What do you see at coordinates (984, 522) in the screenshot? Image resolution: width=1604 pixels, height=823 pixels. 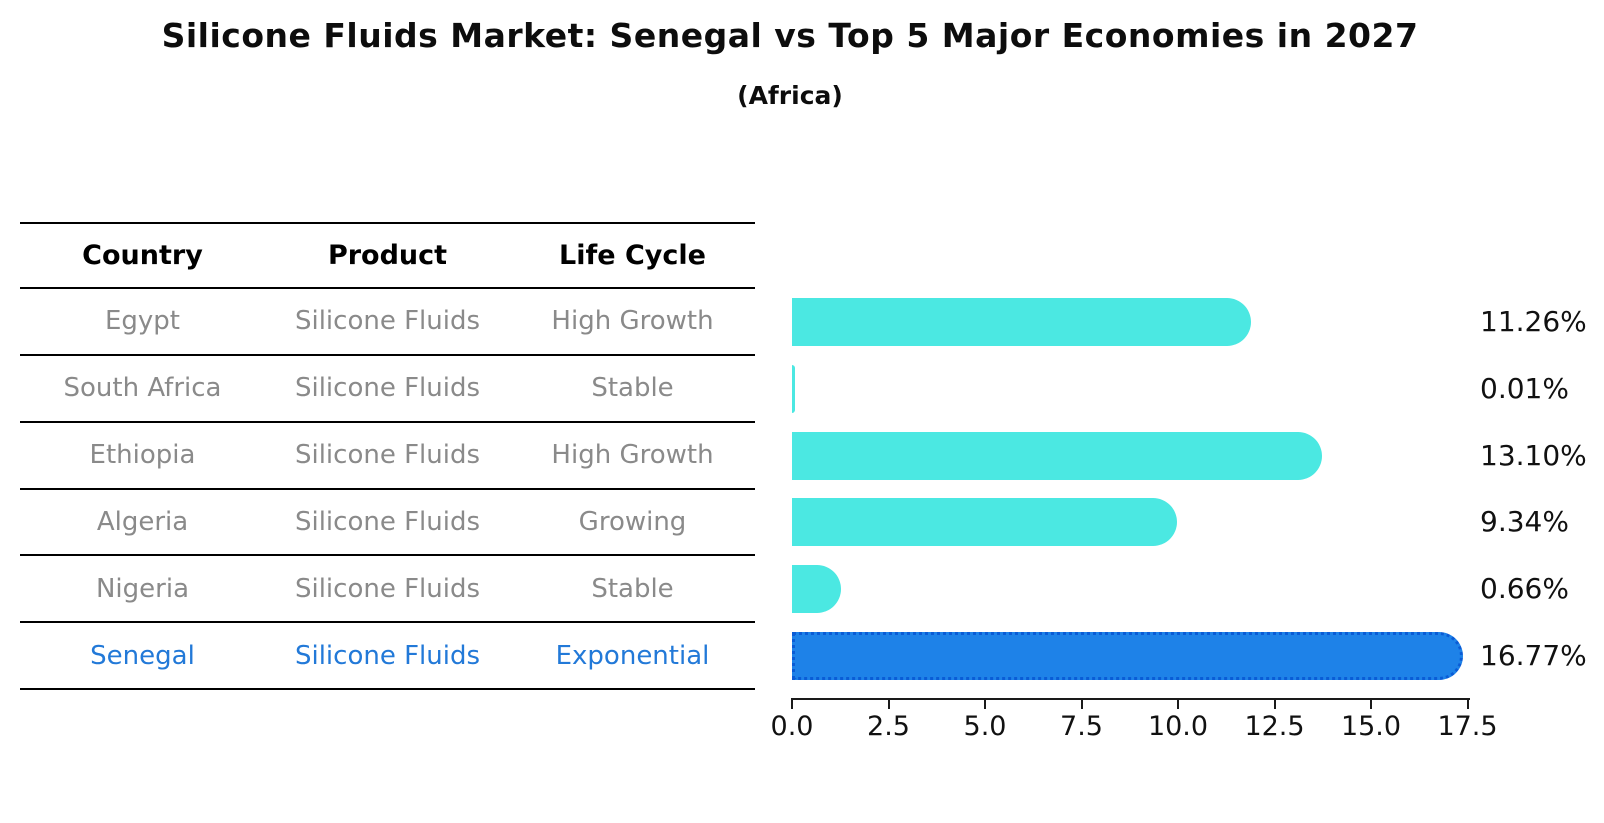 I see `bar-algeria` at bounding box center [984, 522].